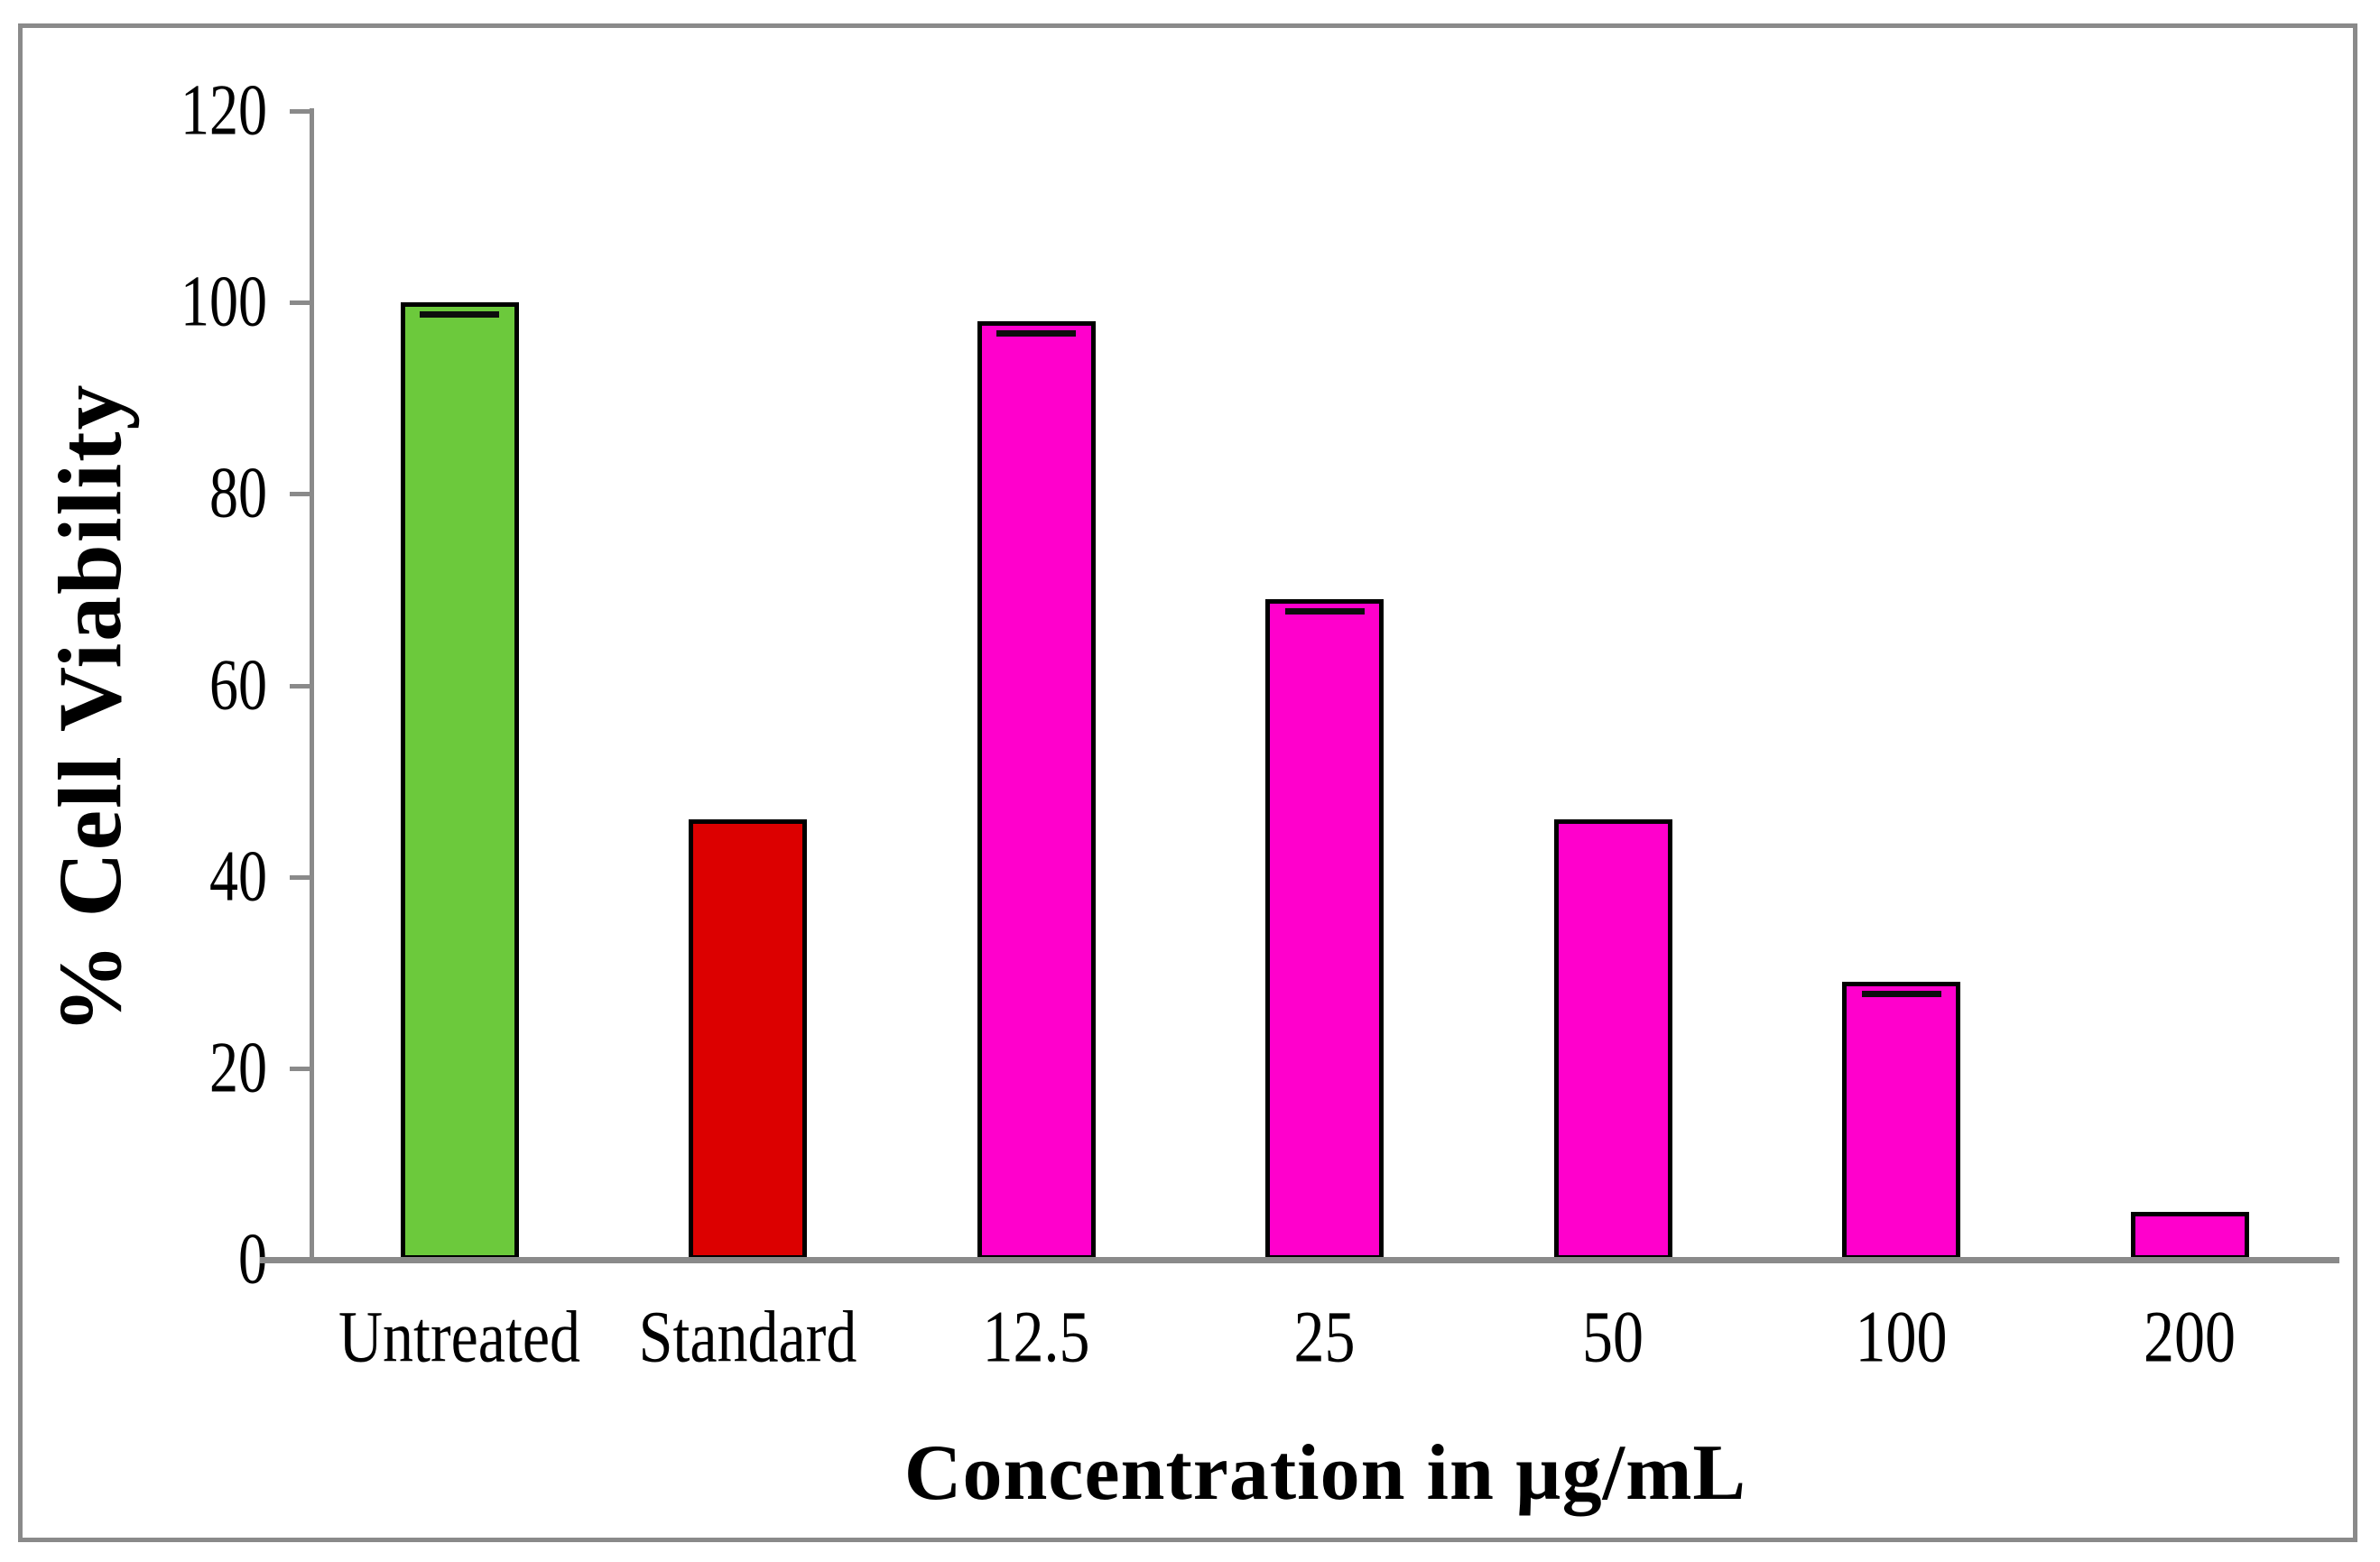 The width and height of the screenshot is (2380, 1562). What do you see at coordinates (224, 109) in the screenshot?
I see `y-tick-label-120: 120` at bounding box center [224, 109].